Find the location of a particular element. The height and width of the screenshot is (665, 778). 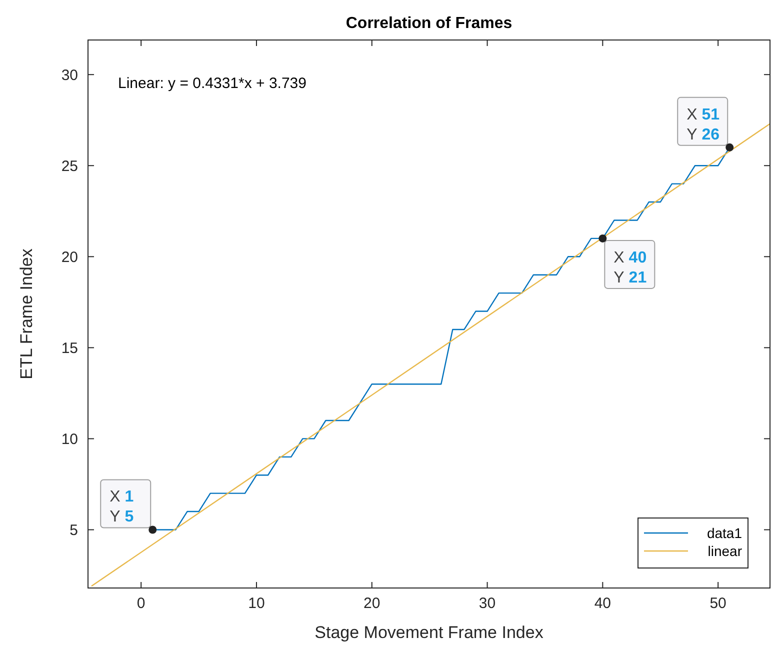

y-tick-label: 10 is located at coordinates (69, 439).